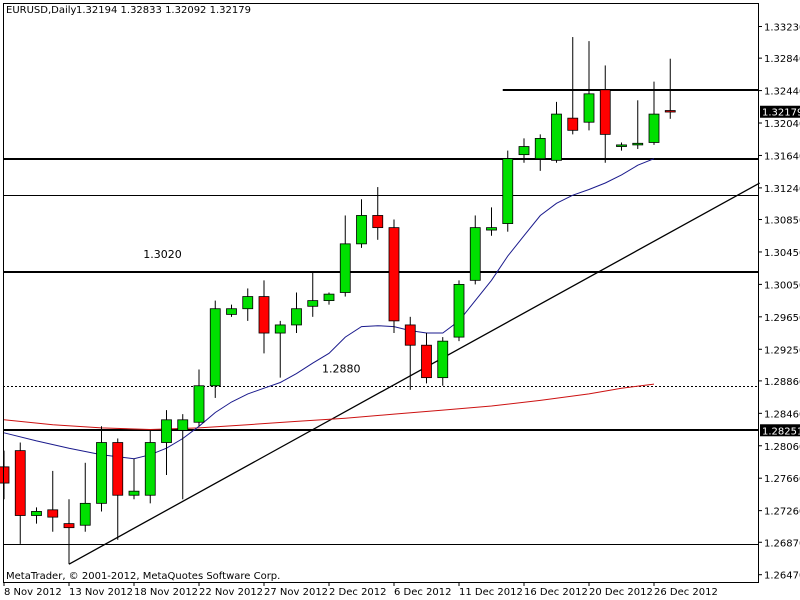  I want to click on x-tick-label: 2 Dec 2012, so click(358, 592).